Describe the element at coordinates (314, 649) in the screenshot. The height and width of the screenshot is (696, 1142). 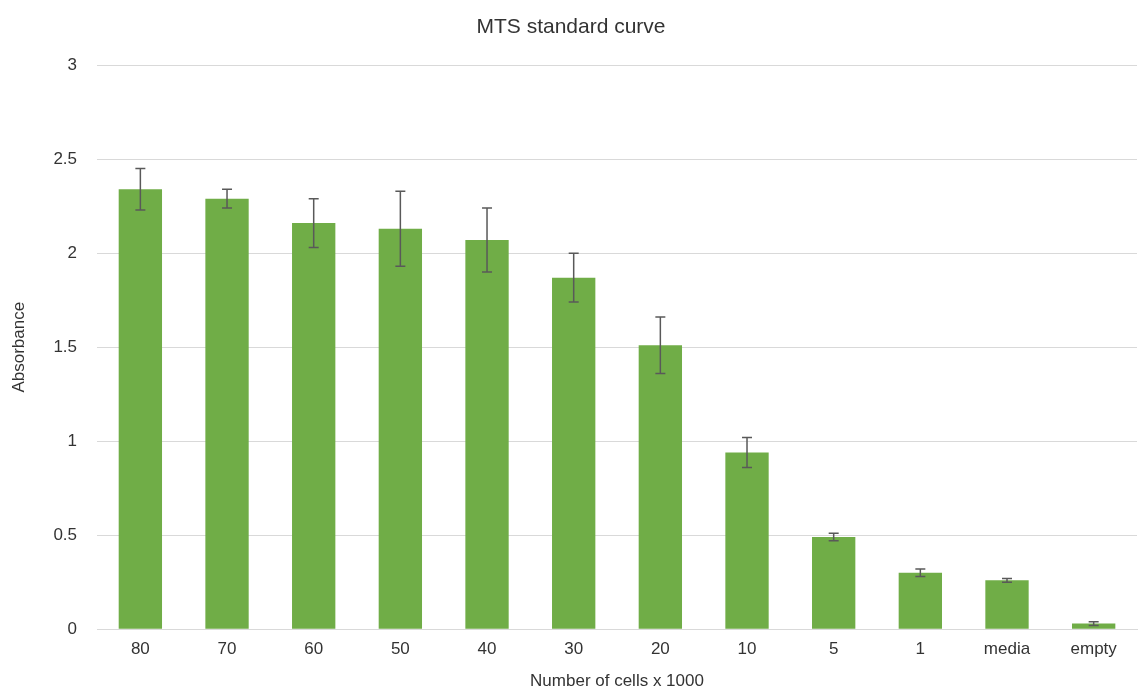
I see `x-tick-label: 60` at that location.